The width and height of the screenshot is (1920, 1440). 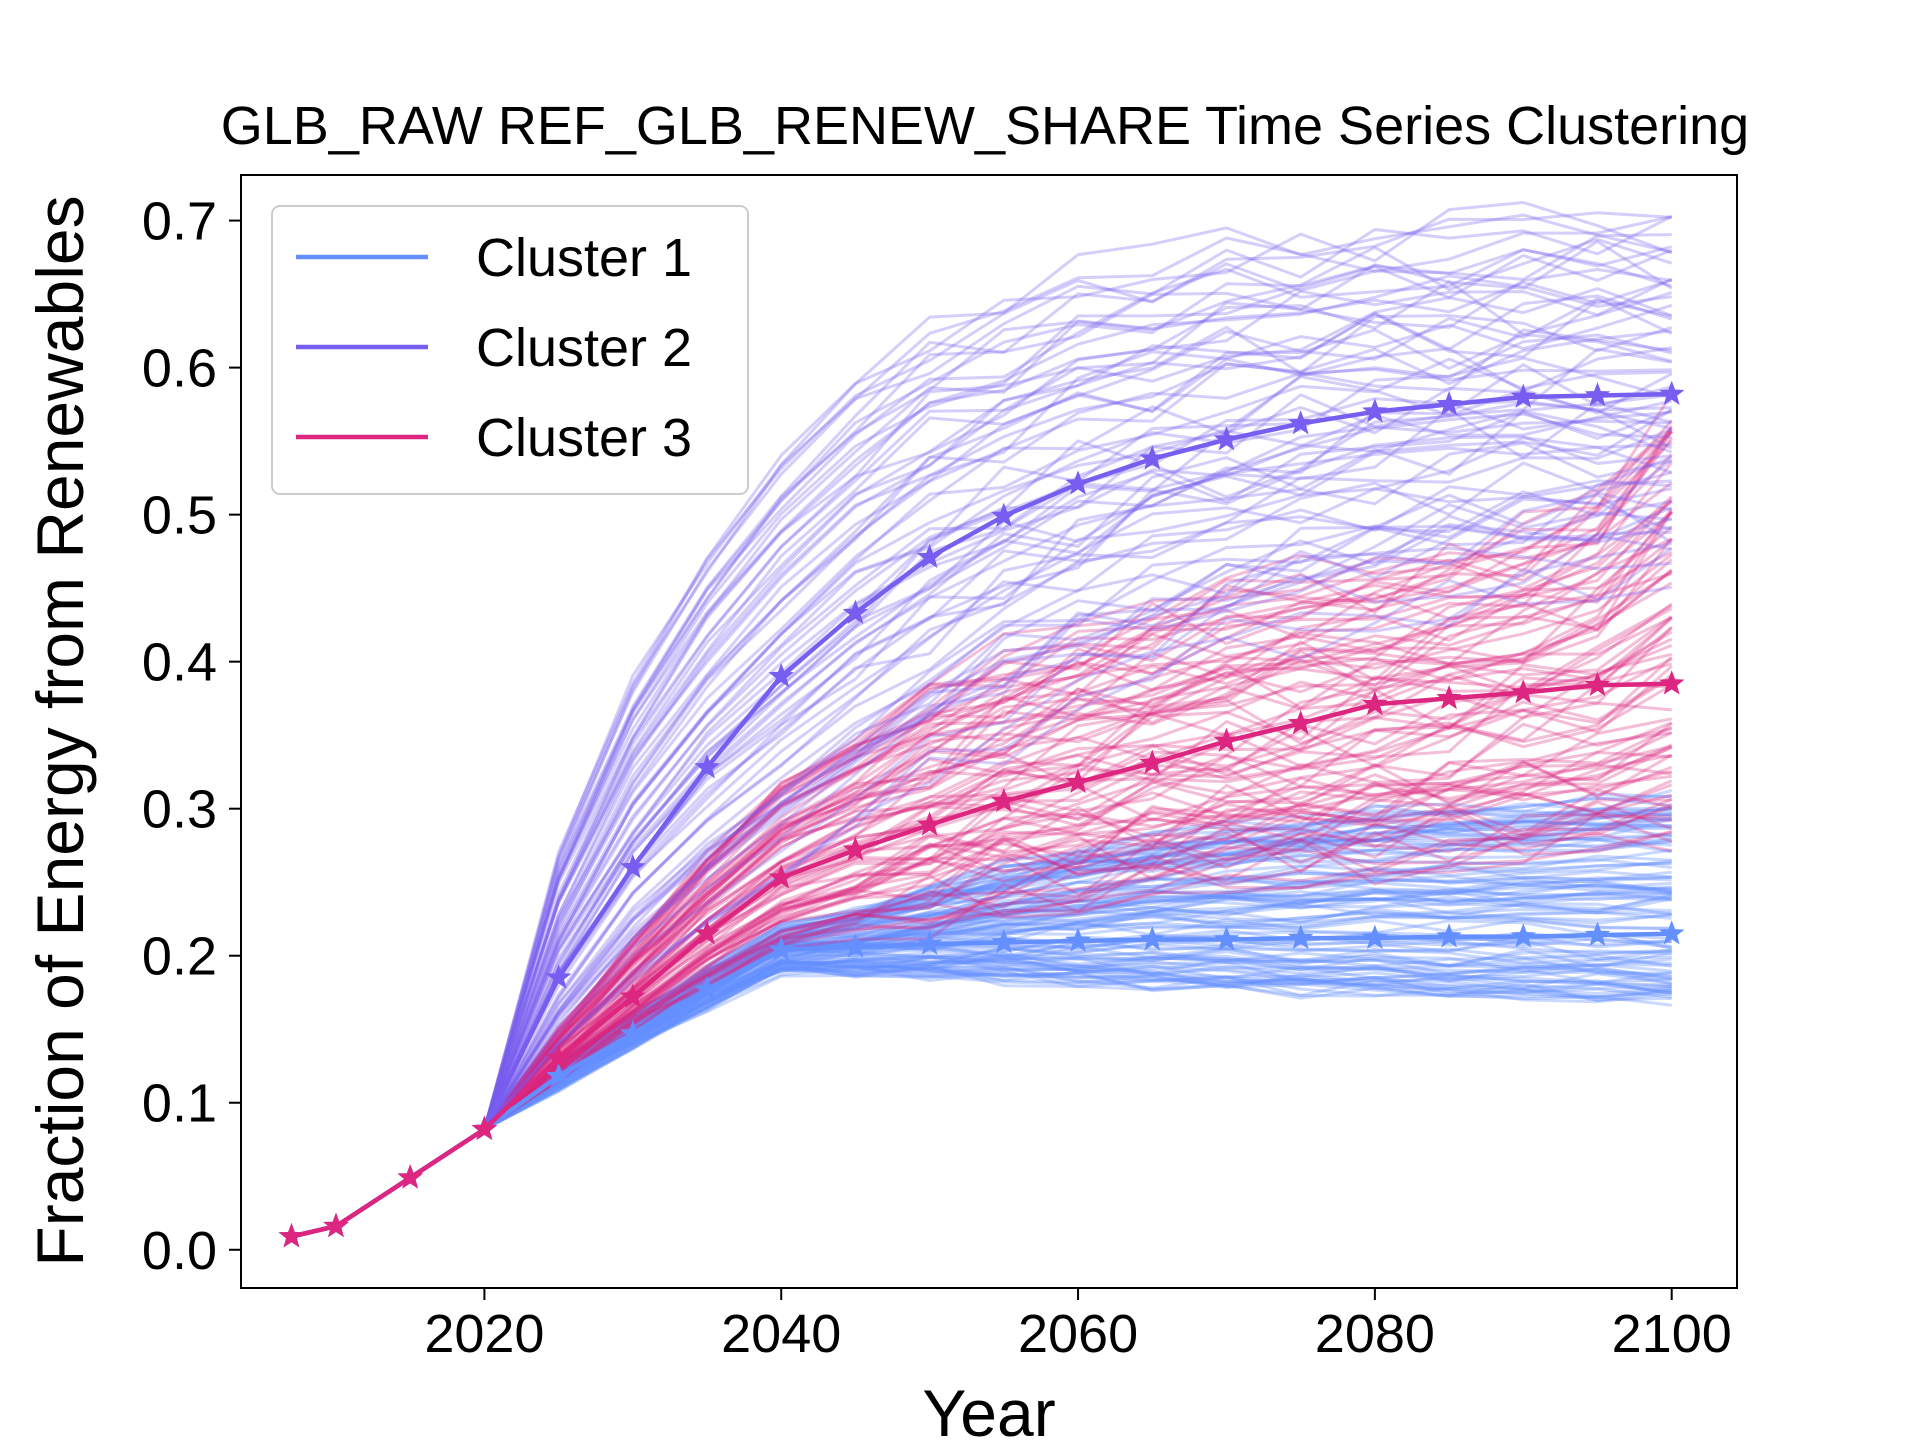 What do you see at coordinates (584, 438) in the screenshot?
I see `legend-label-cluster-3: Cluster 3` at bounding box center [584, 438].